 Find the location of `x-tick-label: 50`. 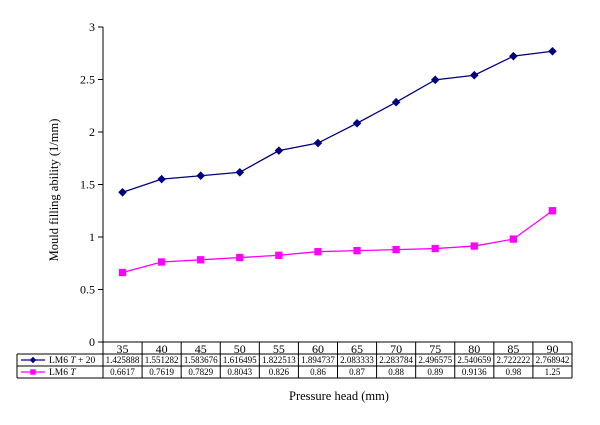

x-tick-label: 50 is located at coordinates (240, 349).